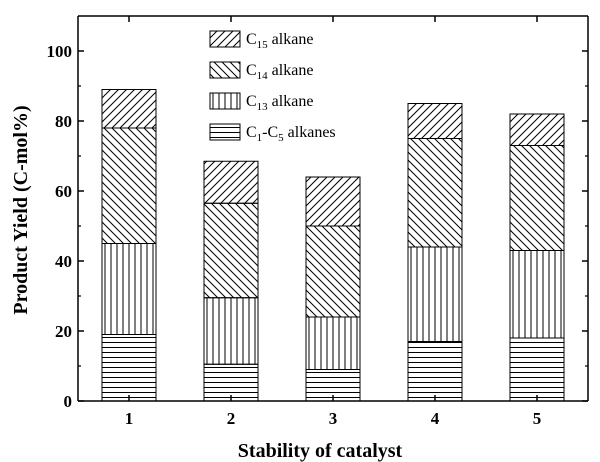  Describe the element at coordinates (129, 418) in the screenshot. I see `x-tick-label: 1` at that location.